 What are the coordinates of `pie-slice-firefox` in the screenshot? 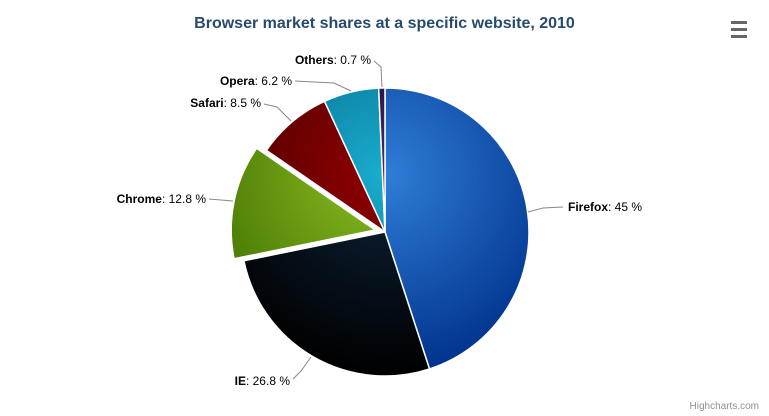 It's located at (457, 228).